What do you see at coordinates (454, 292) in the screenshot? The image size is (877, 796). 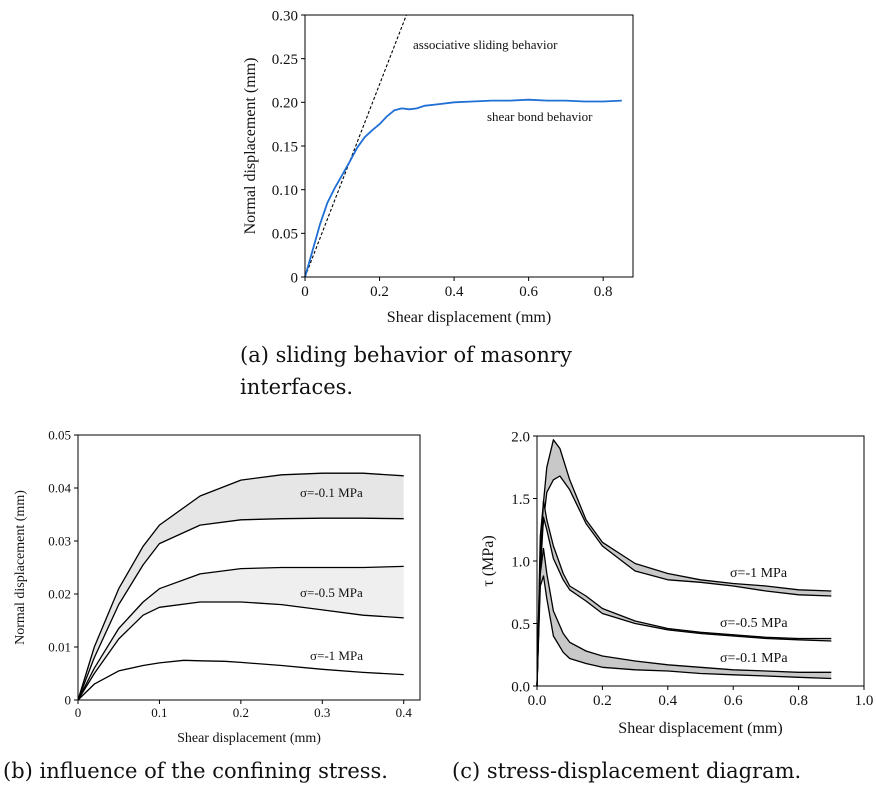 I see `x-tick-label-a-2: 0.4` at bounding box center [454, 292].